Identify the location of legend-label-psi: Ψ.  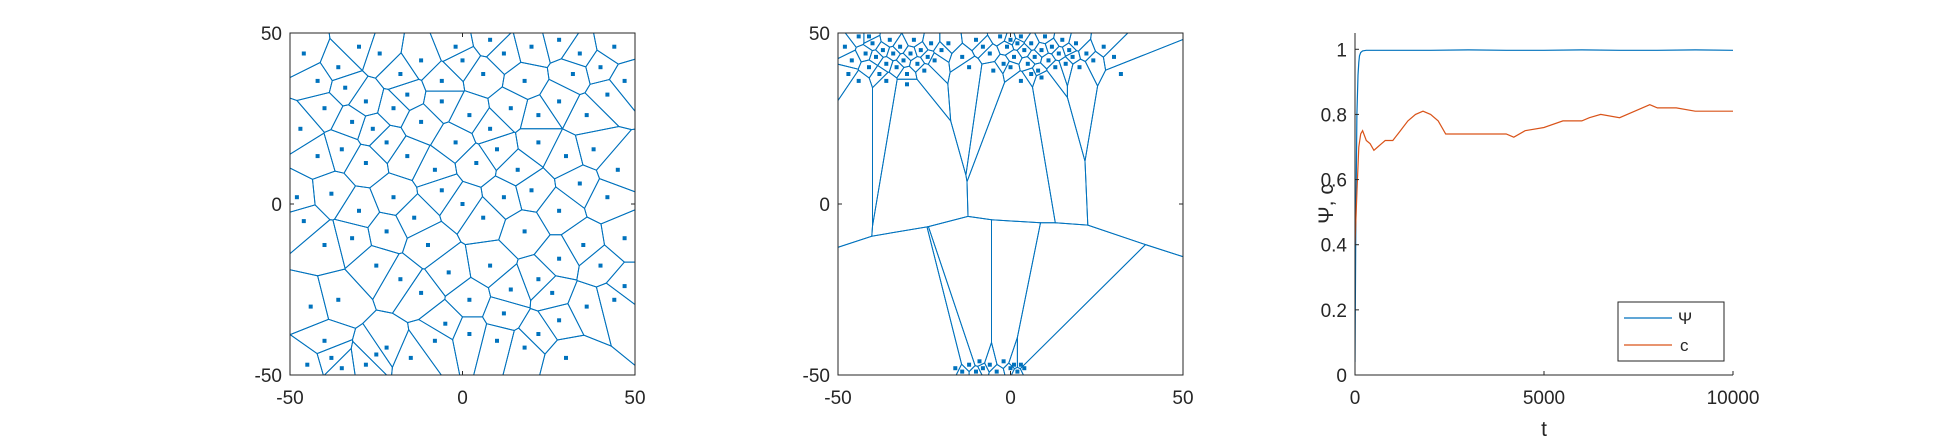
(1685, 318).